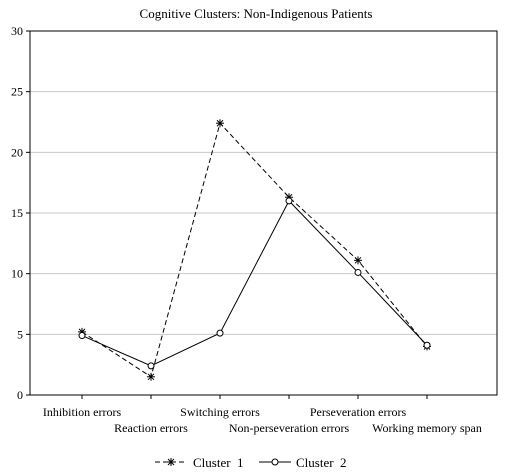 This screenshot has width=508, height=474. What do you see at coordinates (17, 152) in the screenshot?
I see `y-tick-label: 20` at bounding box center [17, 152].